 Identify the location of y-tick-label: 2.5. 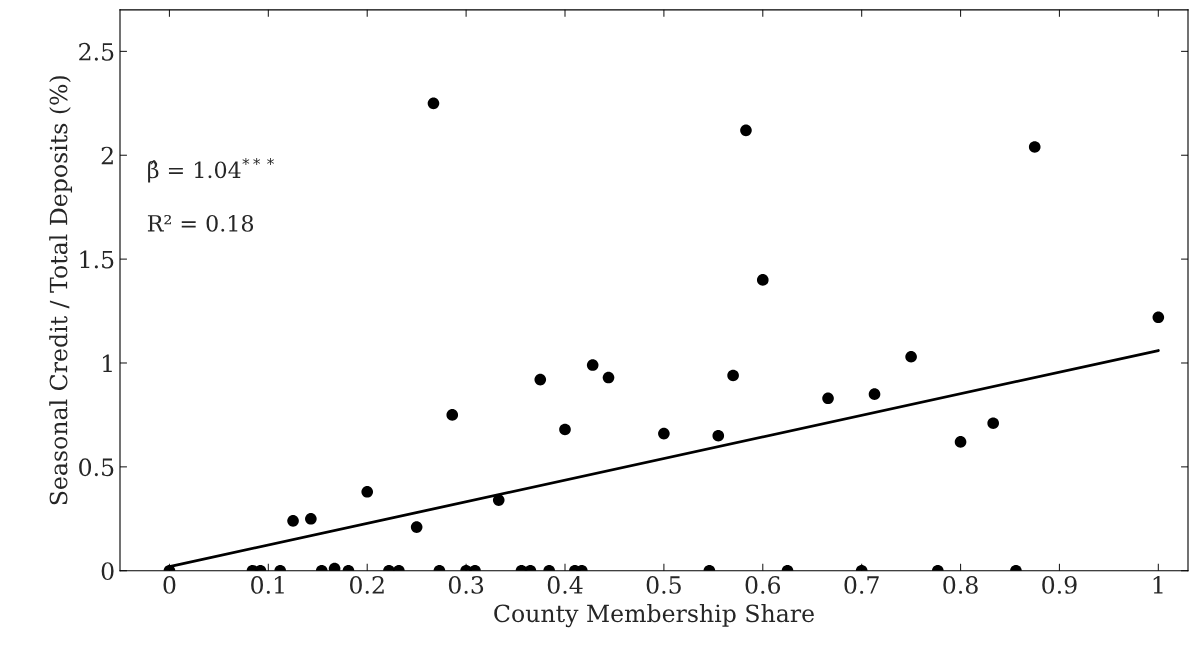
(96, 51).